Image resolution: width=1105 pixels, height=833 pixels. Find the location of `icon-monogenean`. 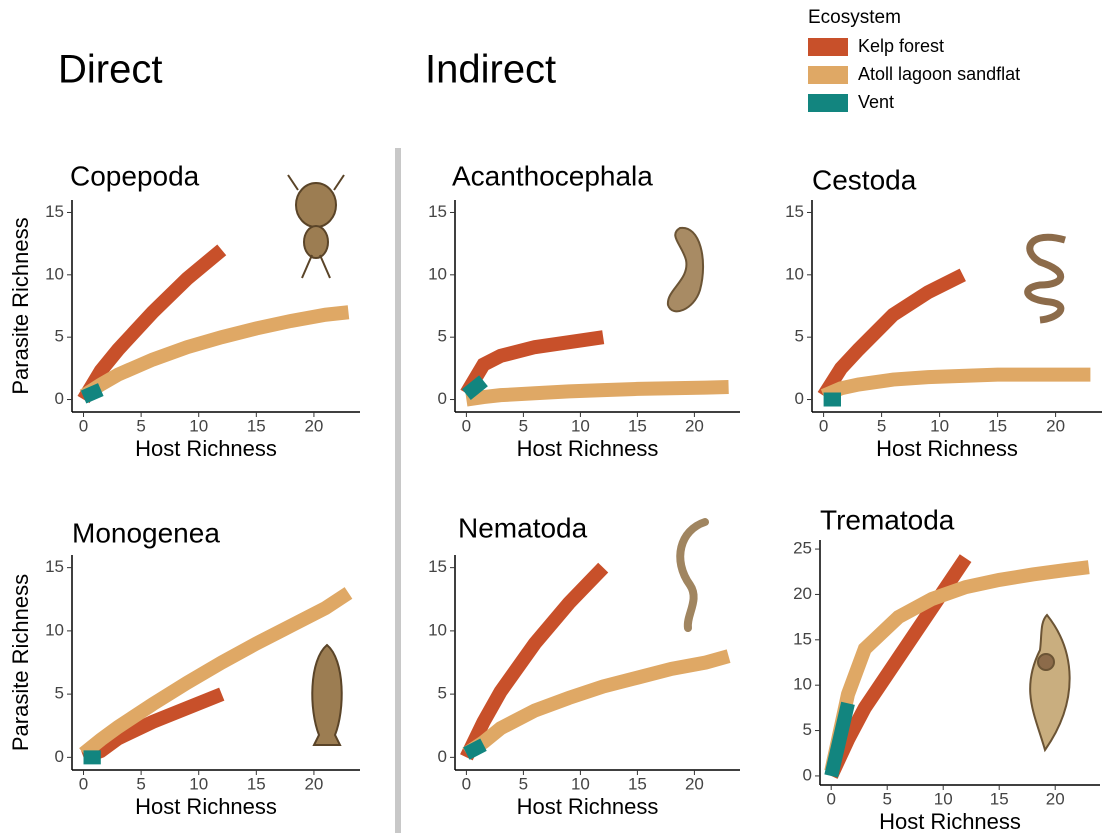

icon-monogenean is located at coordinates (327, 694).